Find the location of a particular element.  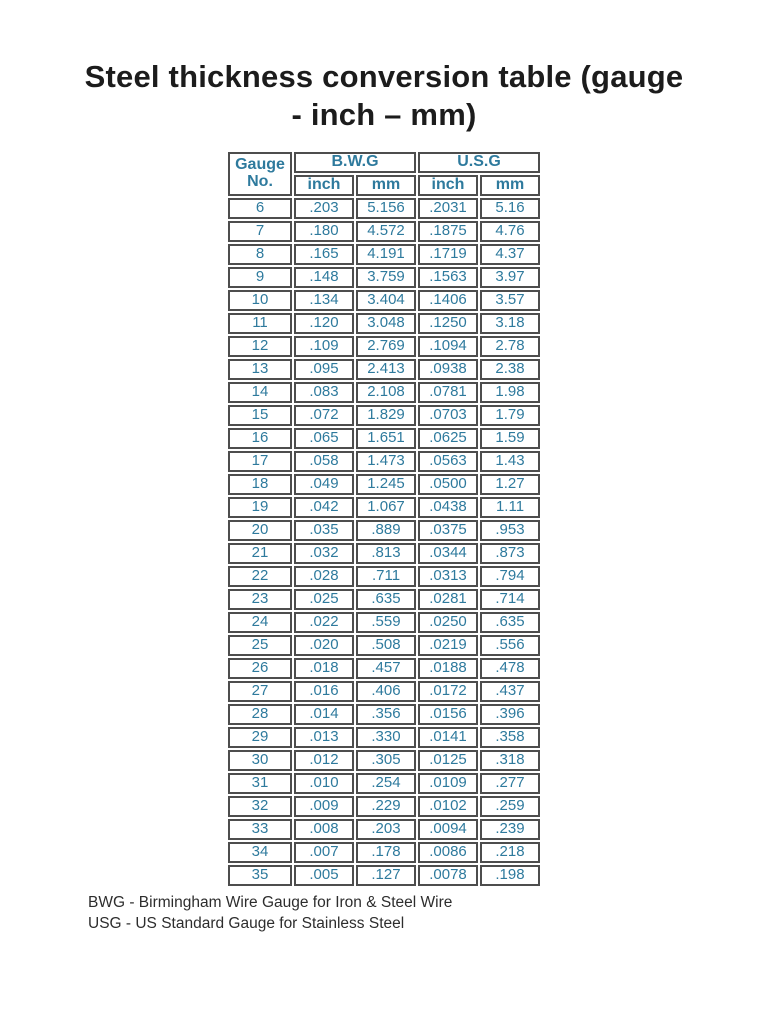

value-cell: .148 is located at coordinates (324, 277).